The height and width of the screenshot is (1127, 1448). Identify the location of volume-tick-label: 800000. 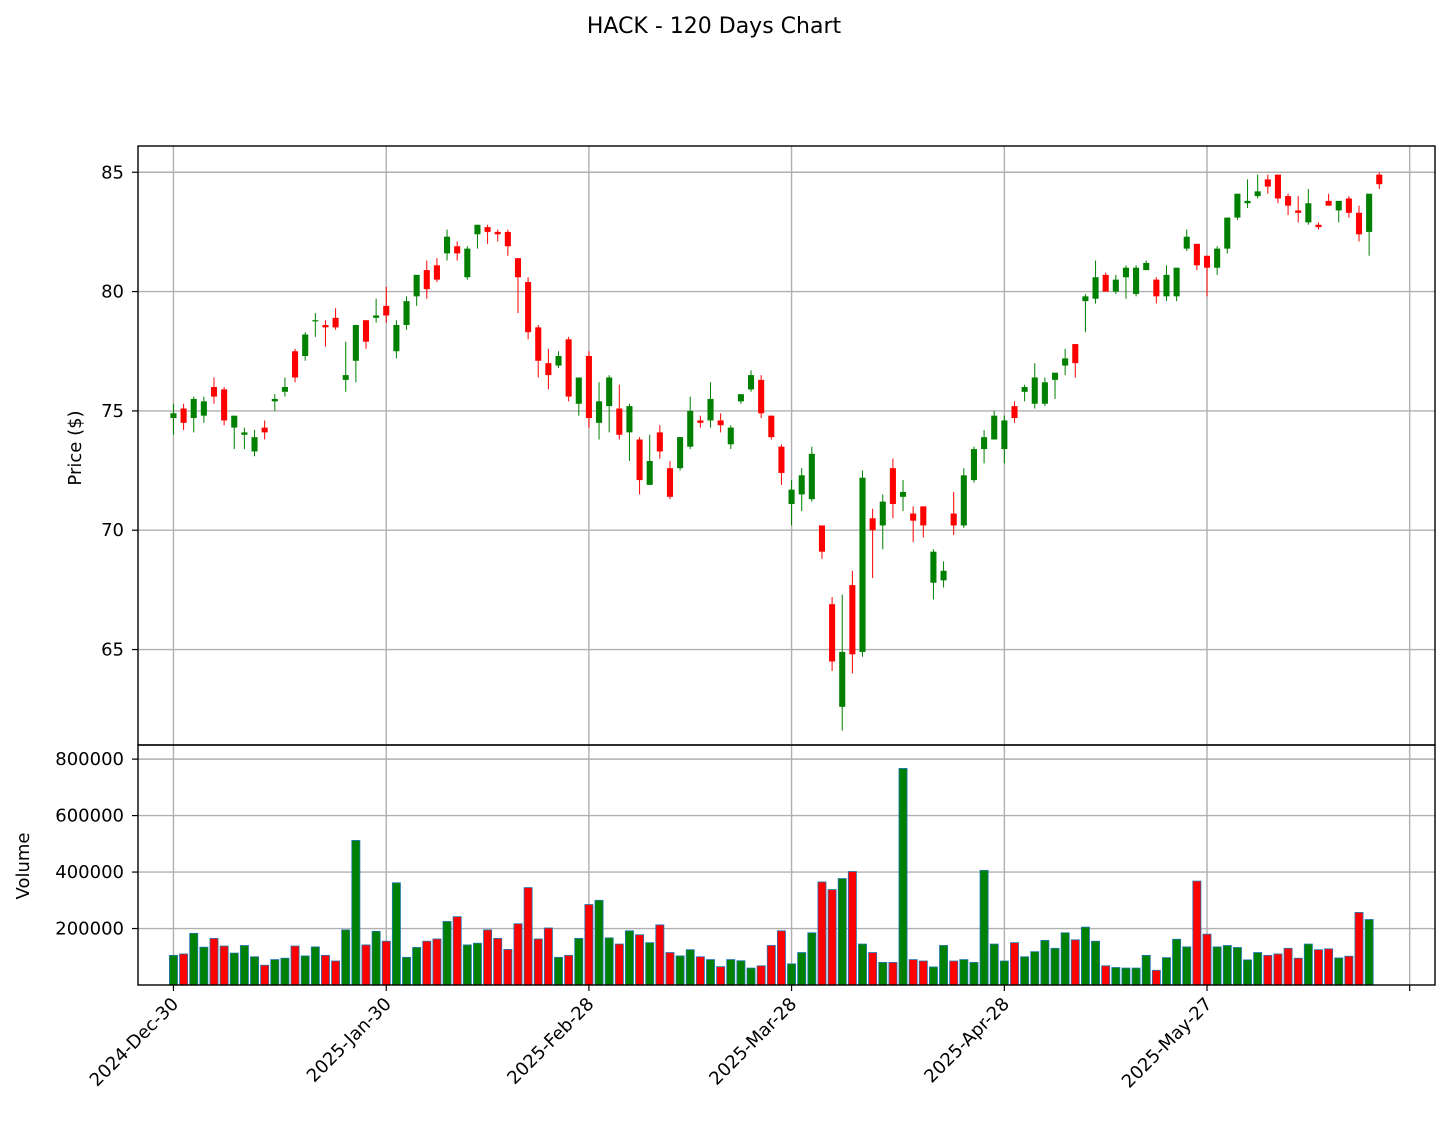
(89, 759).